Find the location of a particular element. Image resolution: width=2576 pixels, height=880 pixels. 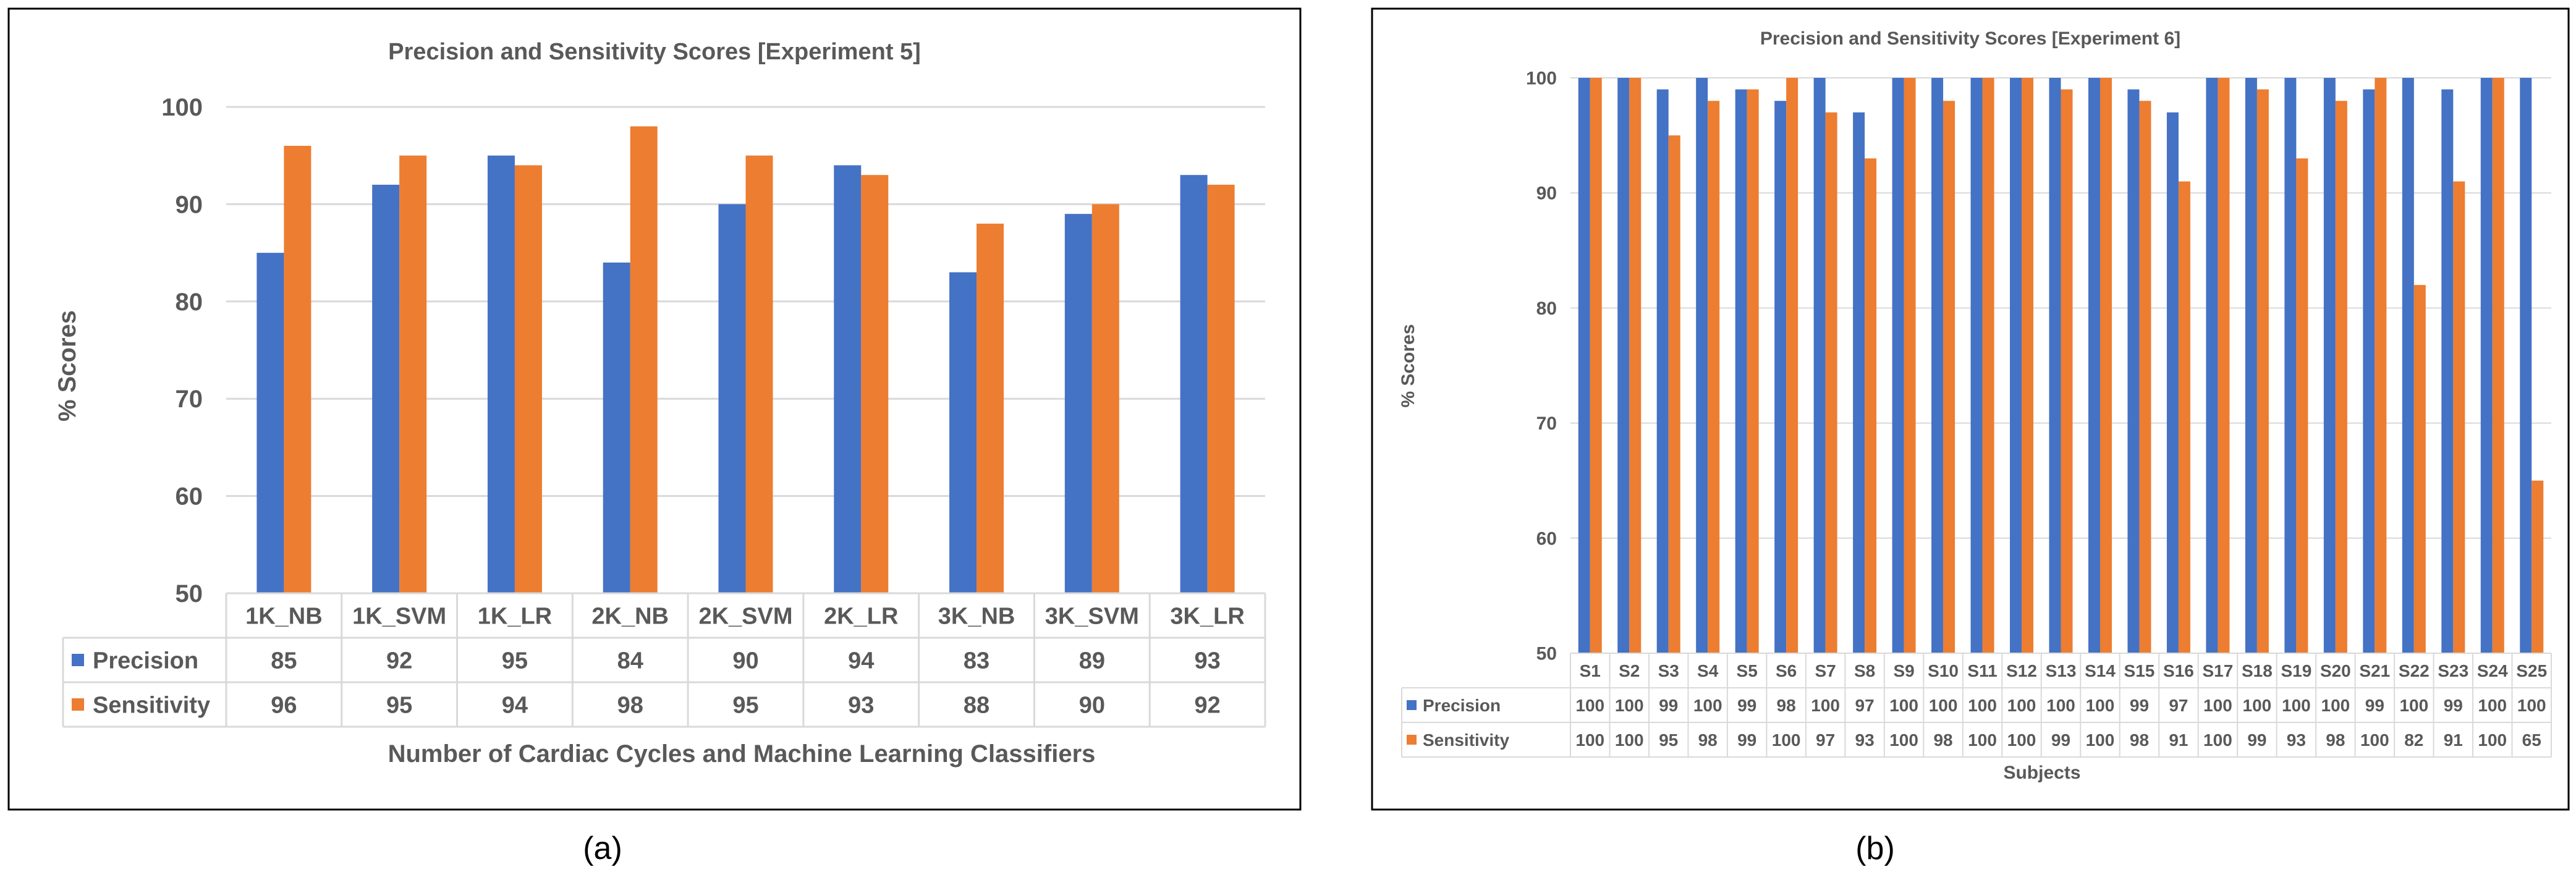

chart-a-y-axis-label: % Scores is located at coordinates (67, 365).